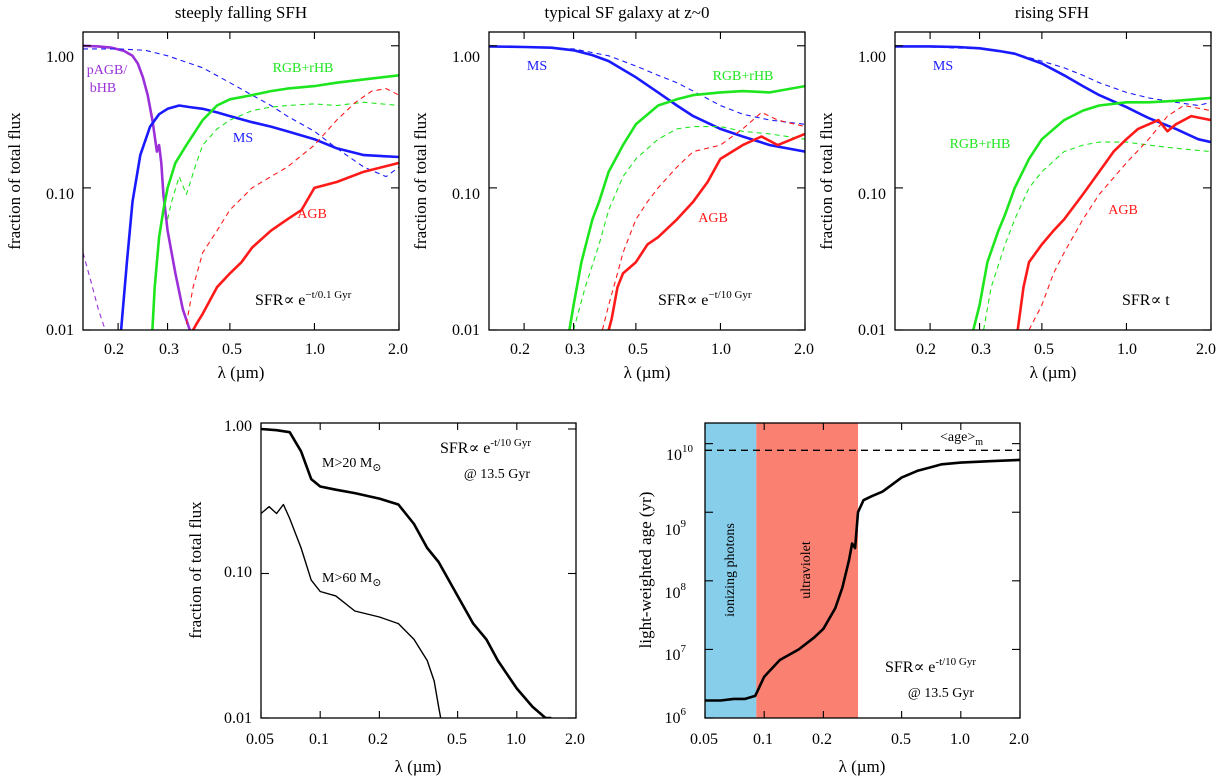  What do you see at coordinates (676, 716) in the screenshot?
I see `y-tick-label: 10⁶` at bounding box center [676, 716].